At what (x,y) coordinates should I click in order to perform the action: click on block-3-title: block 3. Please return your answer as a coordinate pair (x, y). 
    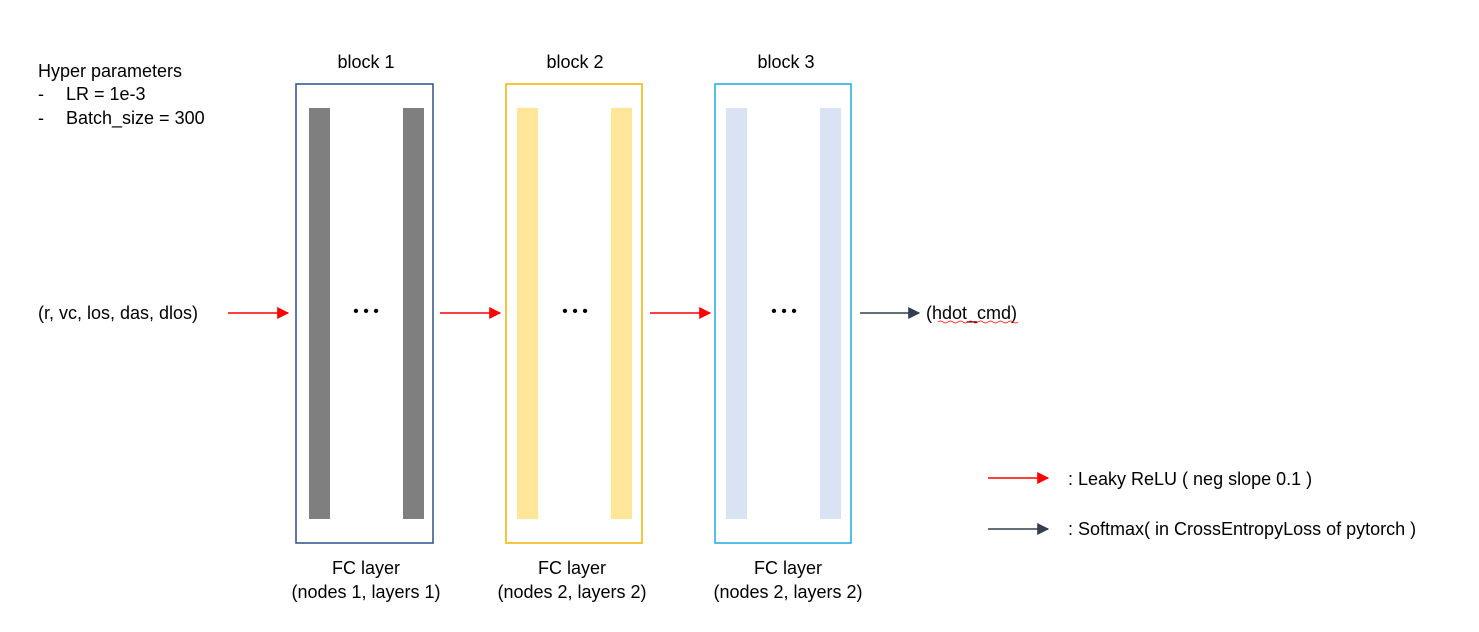
    Looking at the image, I should click on (785, 62).